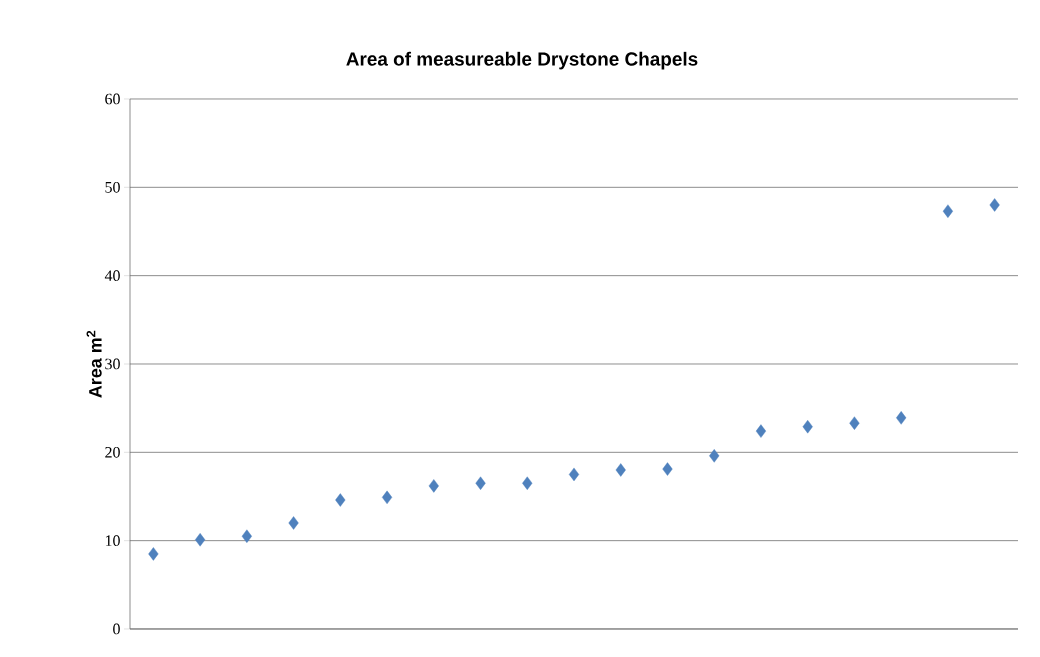 Image resolution: width=1040 pixels, height=657 pixels. What do you see at coordinates (94, 364) in the screenshot?
I see `y-axis-title: Area m$^{2}$` at bounding box center [94, 364].